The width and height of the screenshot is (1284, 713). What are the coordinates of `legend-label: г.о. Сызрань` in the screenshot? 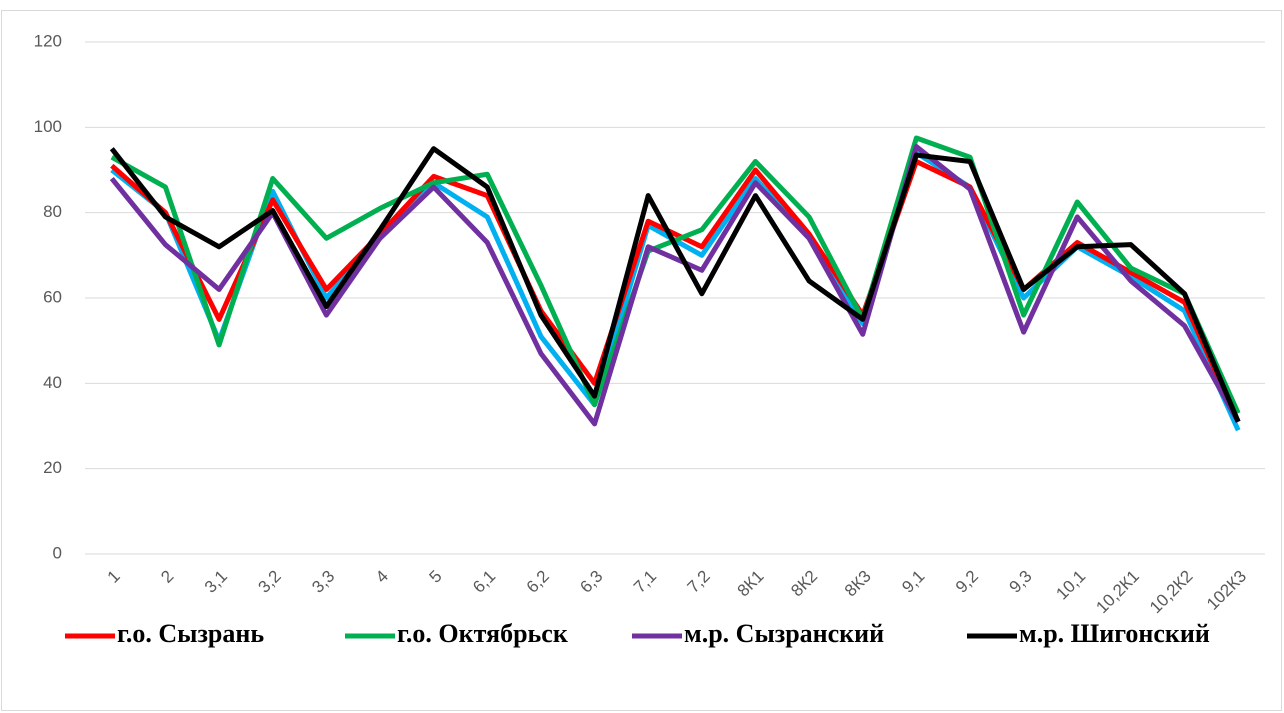 It's located at (190, 633).